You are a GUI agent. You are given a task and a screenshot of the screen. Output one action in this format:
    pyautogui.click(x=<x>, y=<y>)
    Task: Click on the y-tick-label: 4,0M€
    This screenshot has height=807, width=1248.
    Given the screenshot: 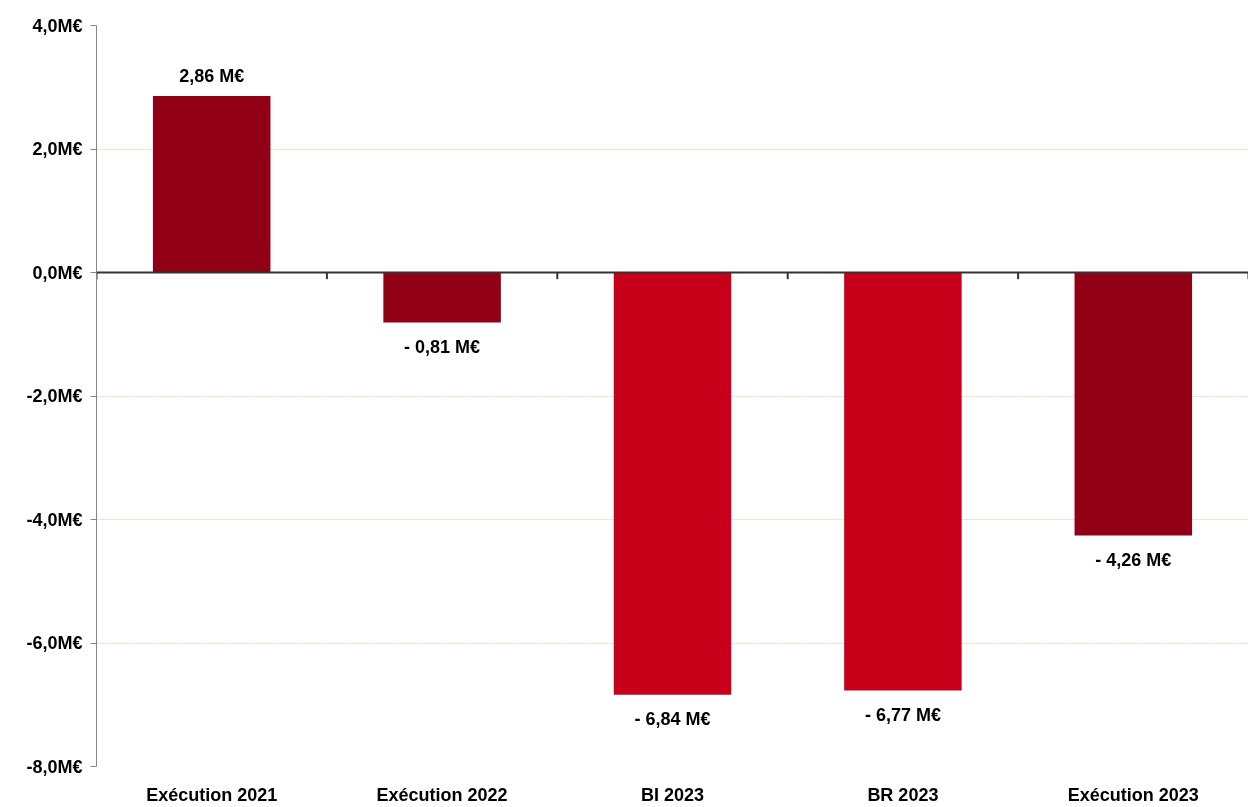 What is the action you would take?
    pyautogui.click(x=57, y=25)
    